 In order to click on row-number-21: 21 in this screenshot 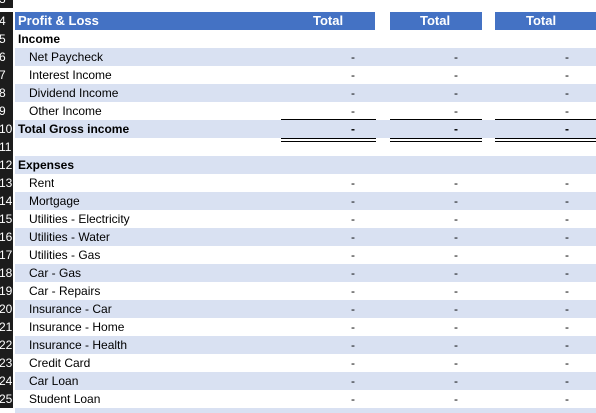, I will do `click(6, 327)`.